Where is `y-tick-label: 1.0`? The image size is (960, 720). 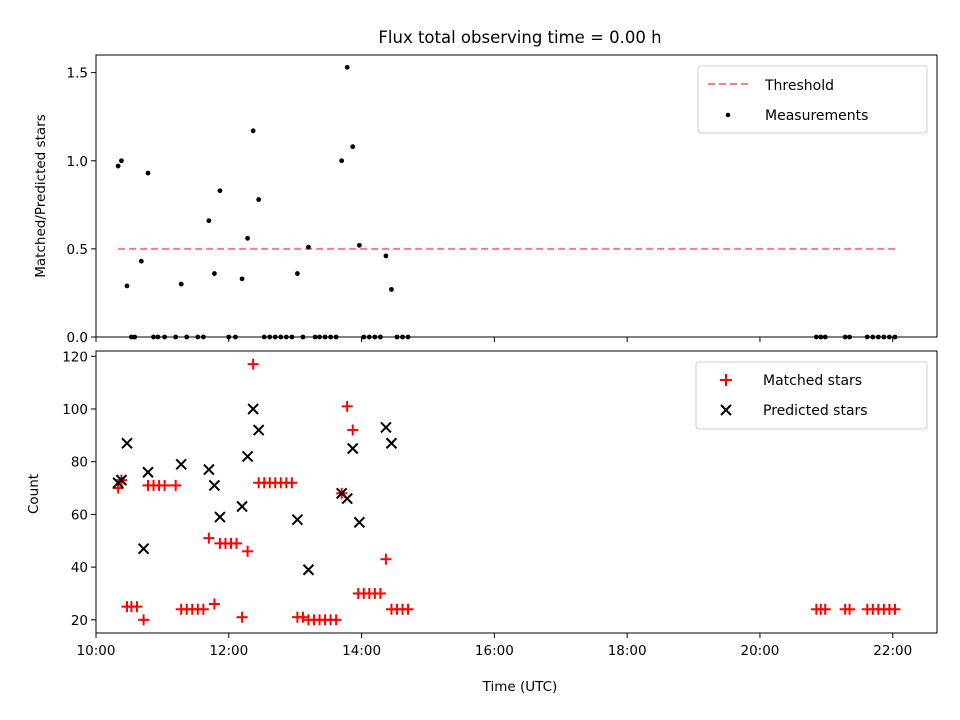
y-tick-label: 1.0 is located at coordinates (77, 162).